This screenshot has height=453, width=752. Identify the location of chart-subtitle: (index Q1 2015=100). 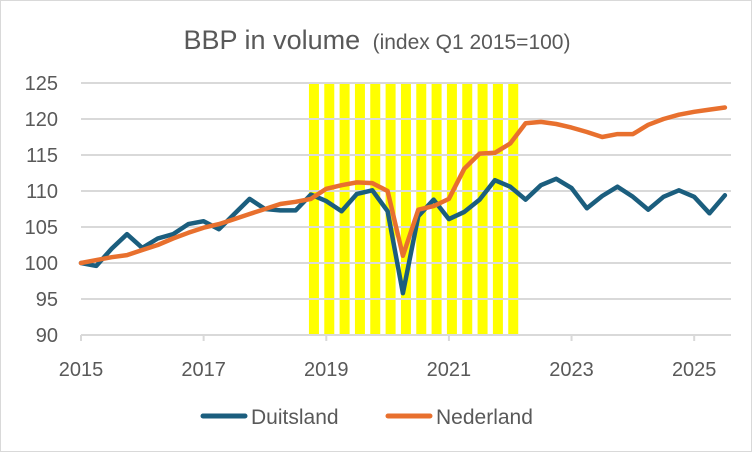
(472, 42).